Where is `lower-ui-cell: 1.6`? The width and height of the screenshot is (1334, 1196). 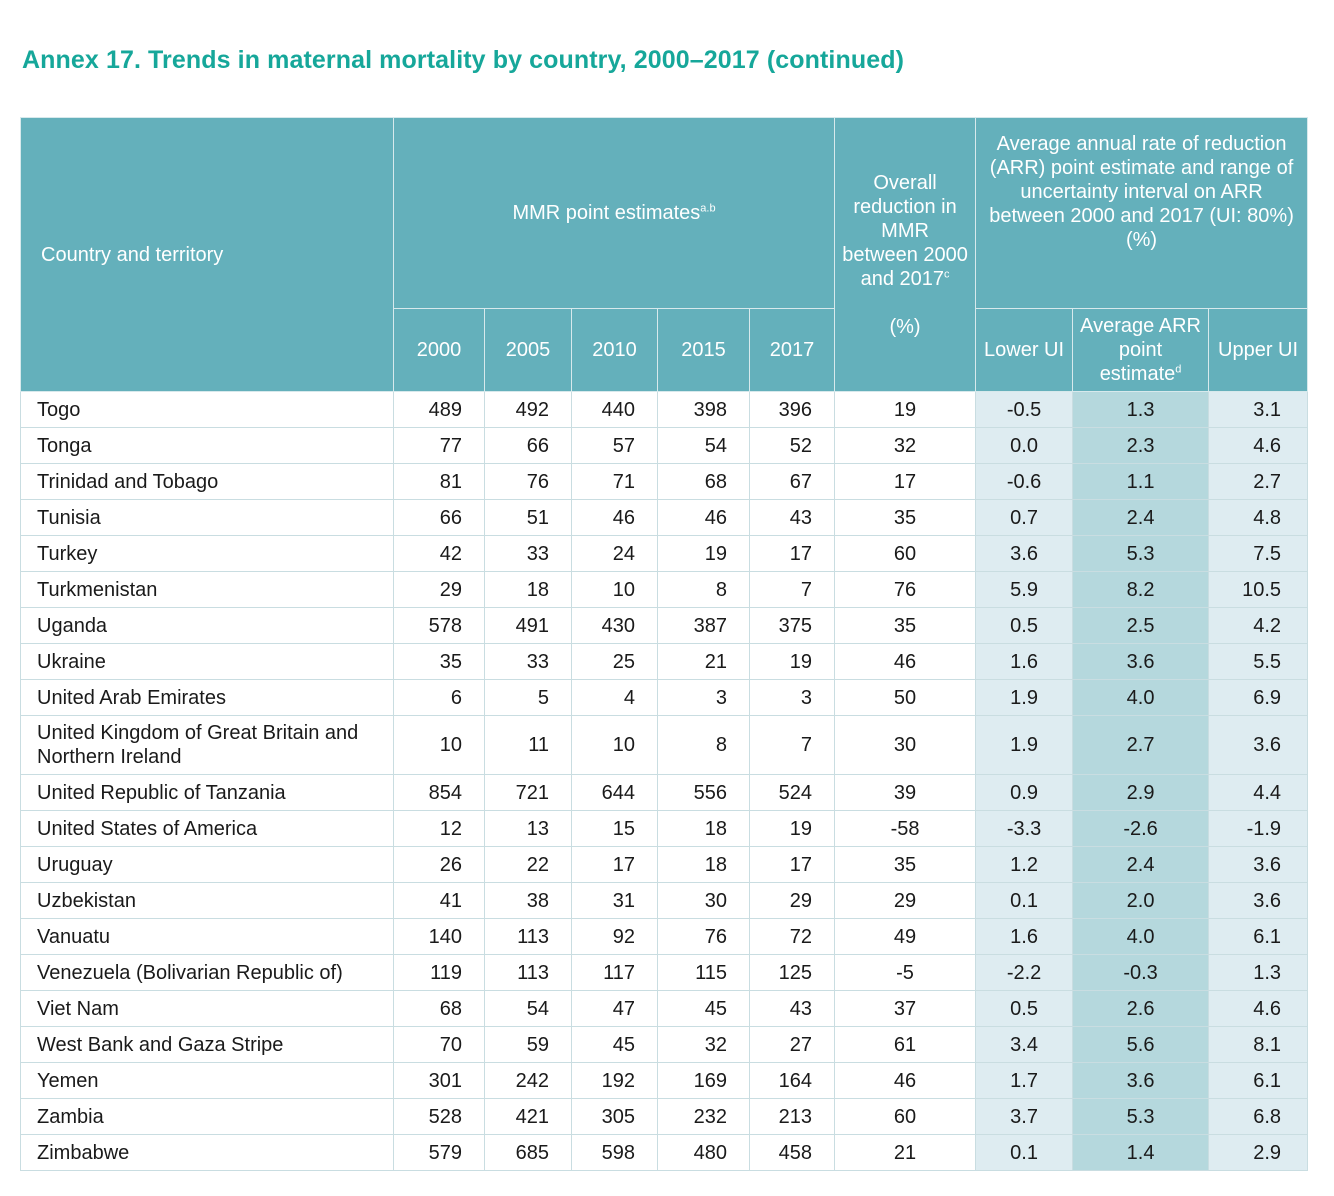
lower-ui-cell: 1.6 is located at coordinates (1024, 661).